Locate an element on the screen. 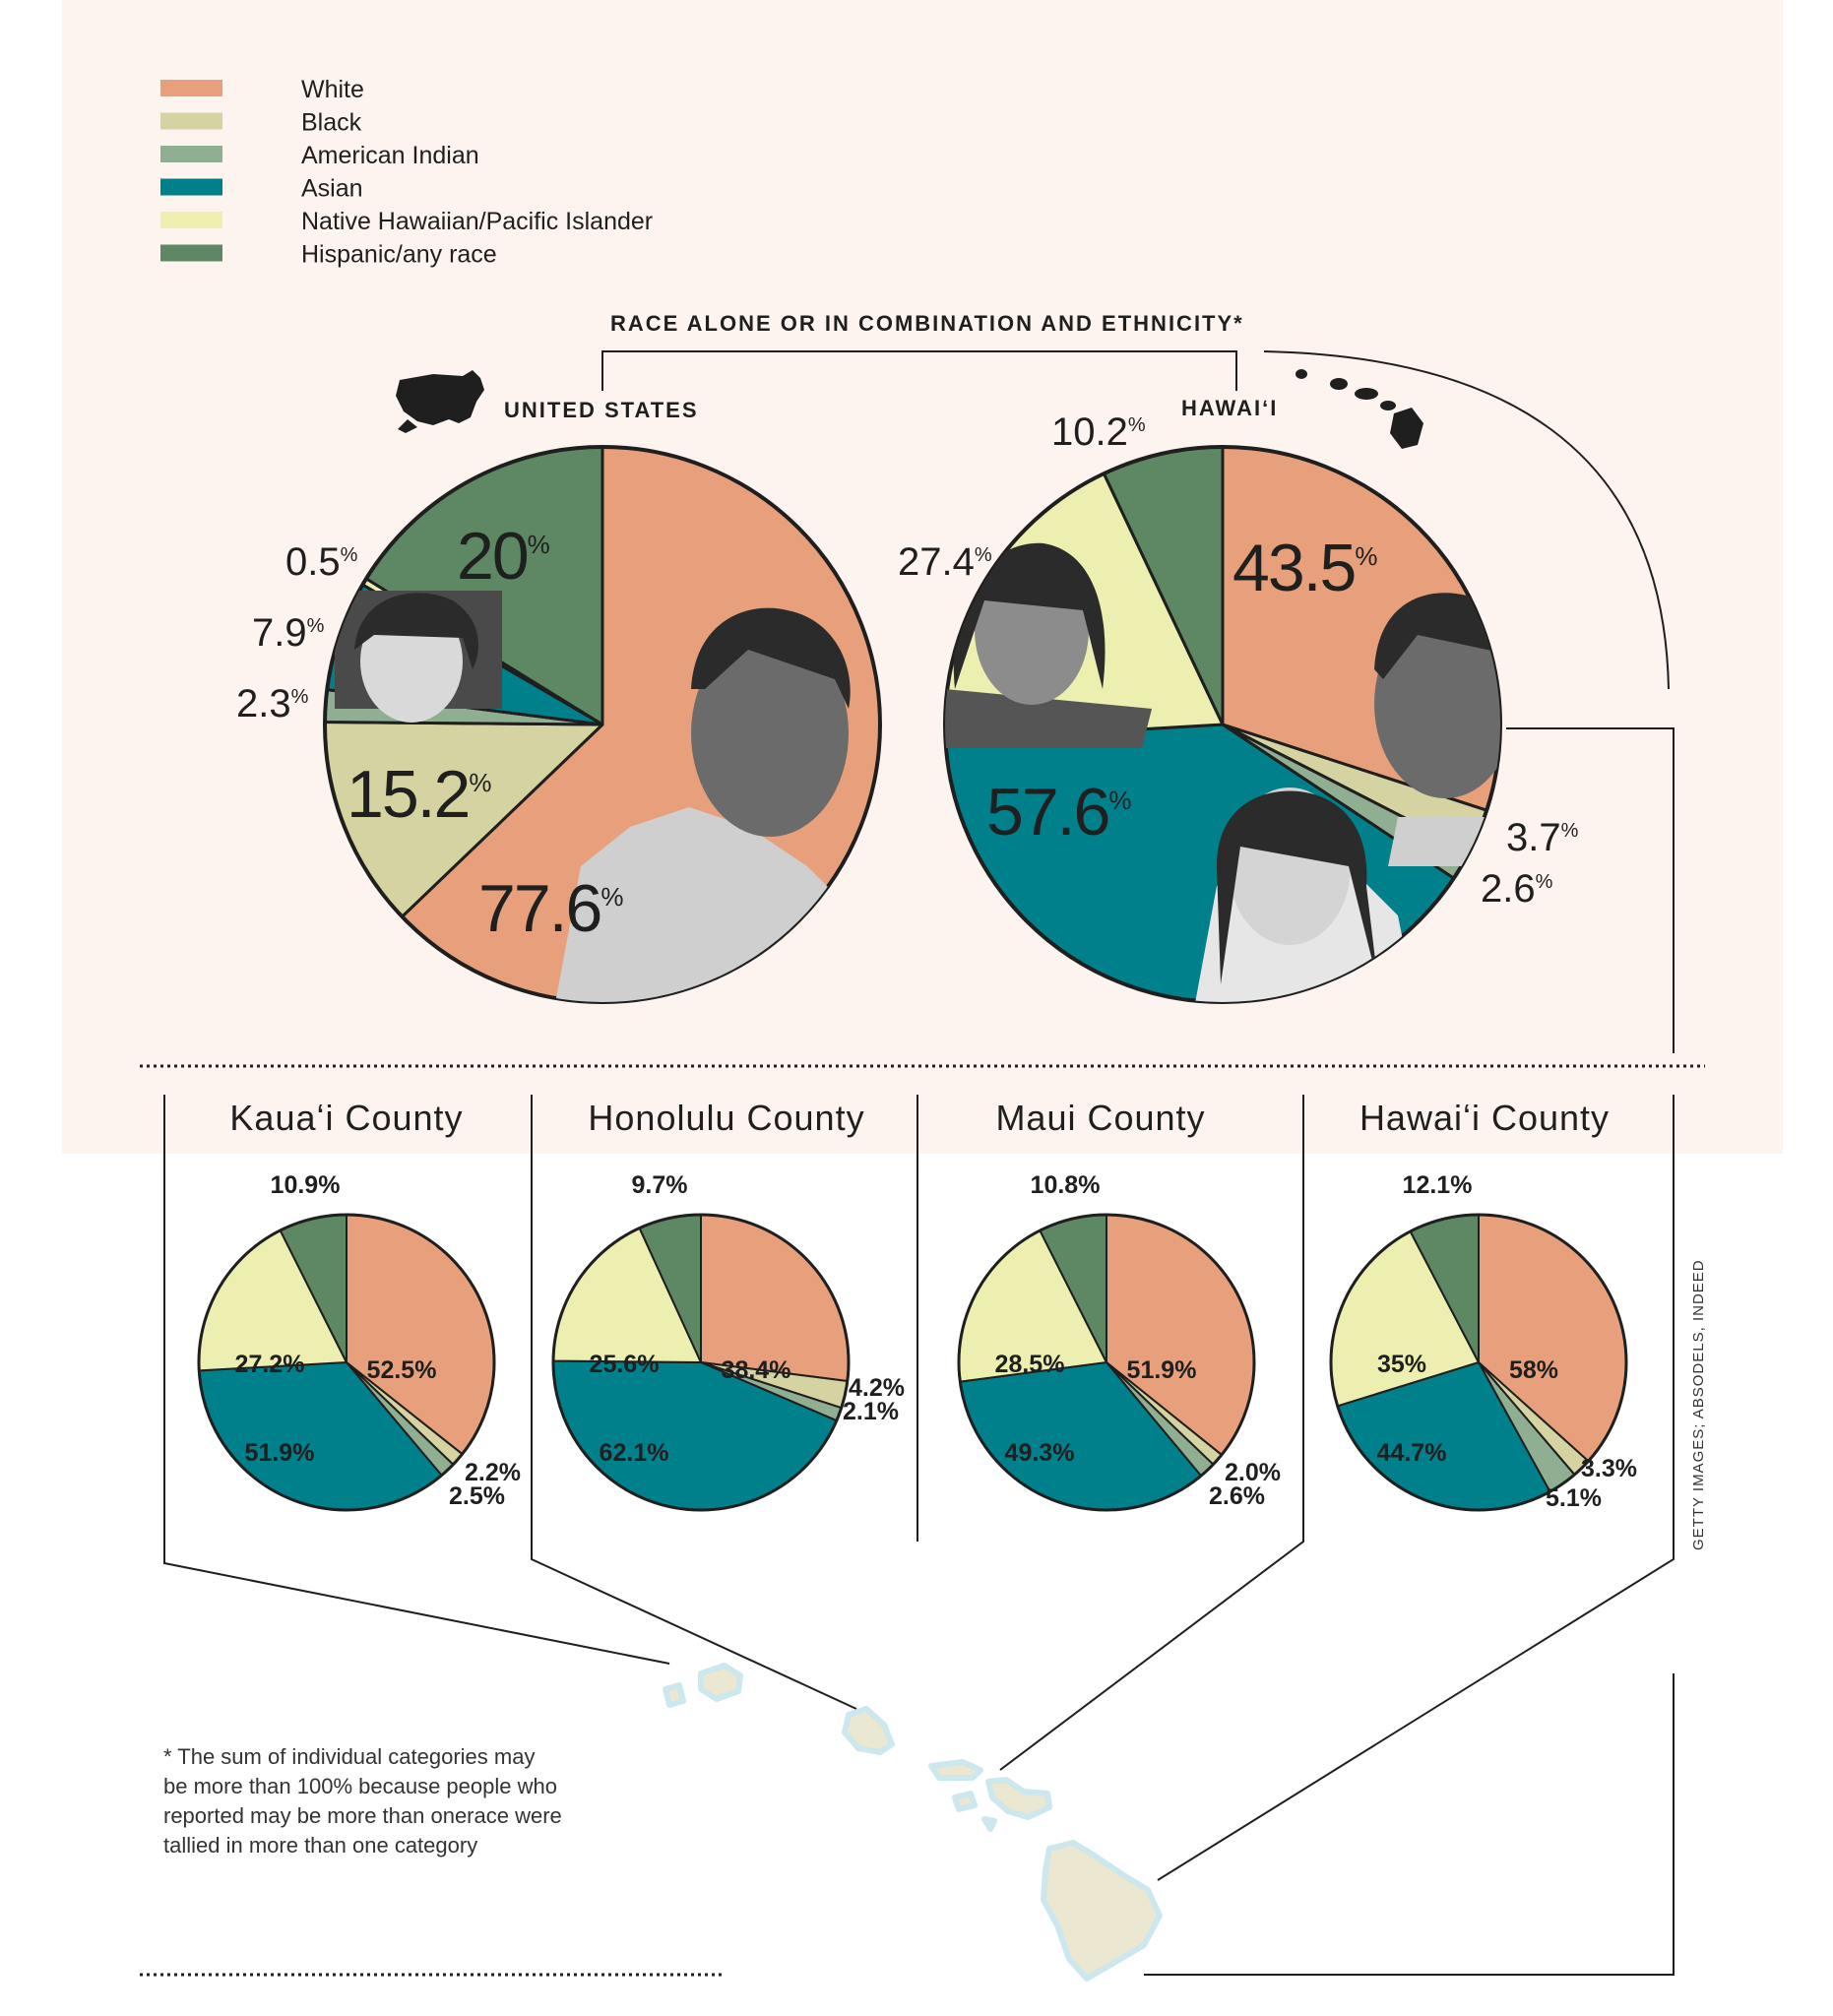 The height and width of the screenshot is (2016, 1833). county-title-honolulu: Honolulu County is located at coordinates (726, 1118).